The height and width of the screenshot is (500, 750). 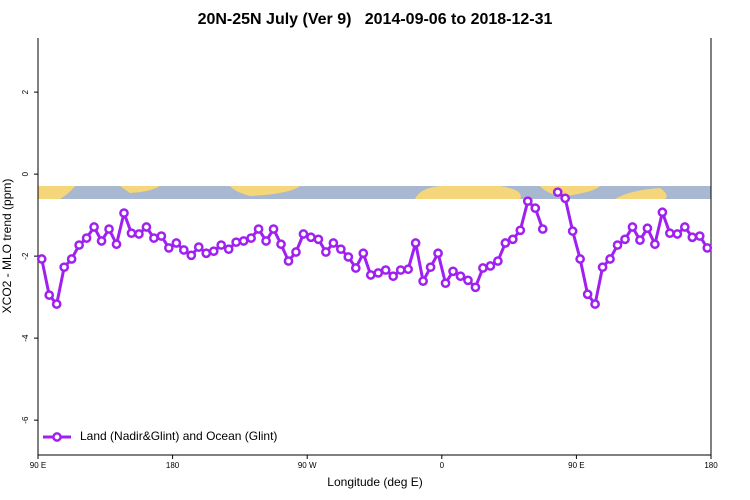 What do you see at coordinates (442, 465) in the screenshot?
I see `x-tick-label: 0` at bounding box center [442, 465].